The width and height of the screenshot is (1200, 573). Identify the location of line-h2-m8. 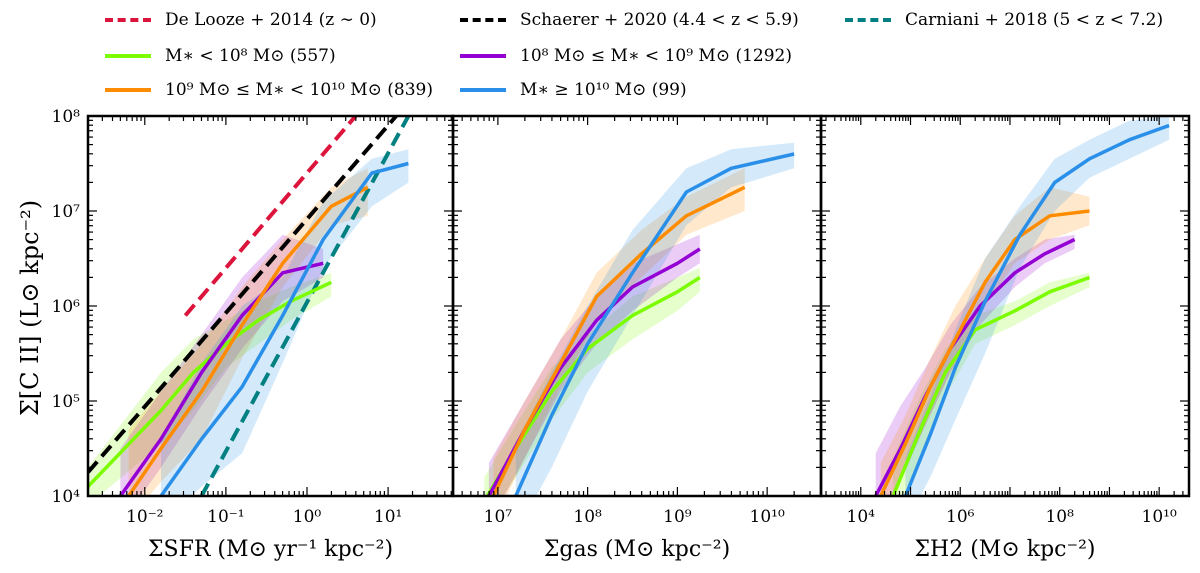
(991, 385).